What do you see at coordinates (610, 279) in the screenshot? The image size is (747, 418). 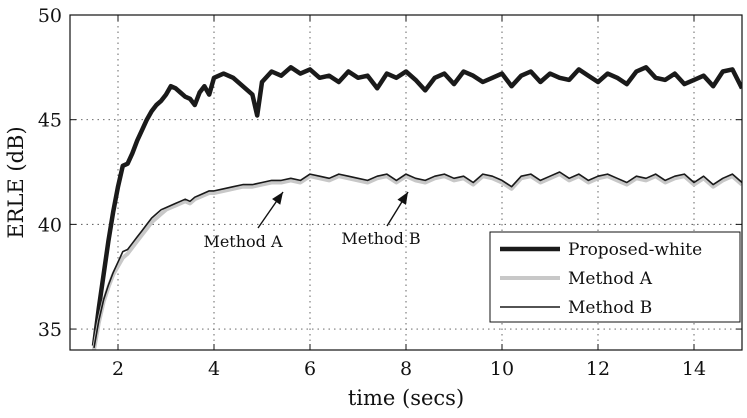 I see `legend-label: Method A` at bounding box center [610, 279].